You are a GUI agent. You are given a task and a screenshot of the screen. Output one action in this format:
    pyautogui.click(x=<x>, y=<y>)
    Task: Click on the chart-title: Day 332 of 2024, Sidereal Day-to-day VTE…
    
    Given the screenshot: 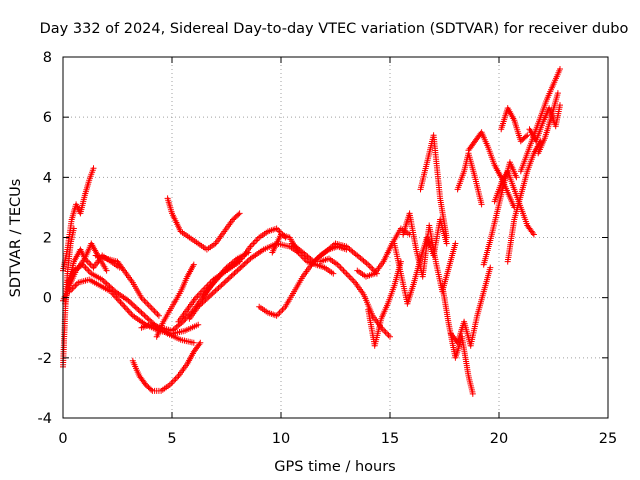 What is the action you would take?
    pyautogui.click(x=334, y=29)
    